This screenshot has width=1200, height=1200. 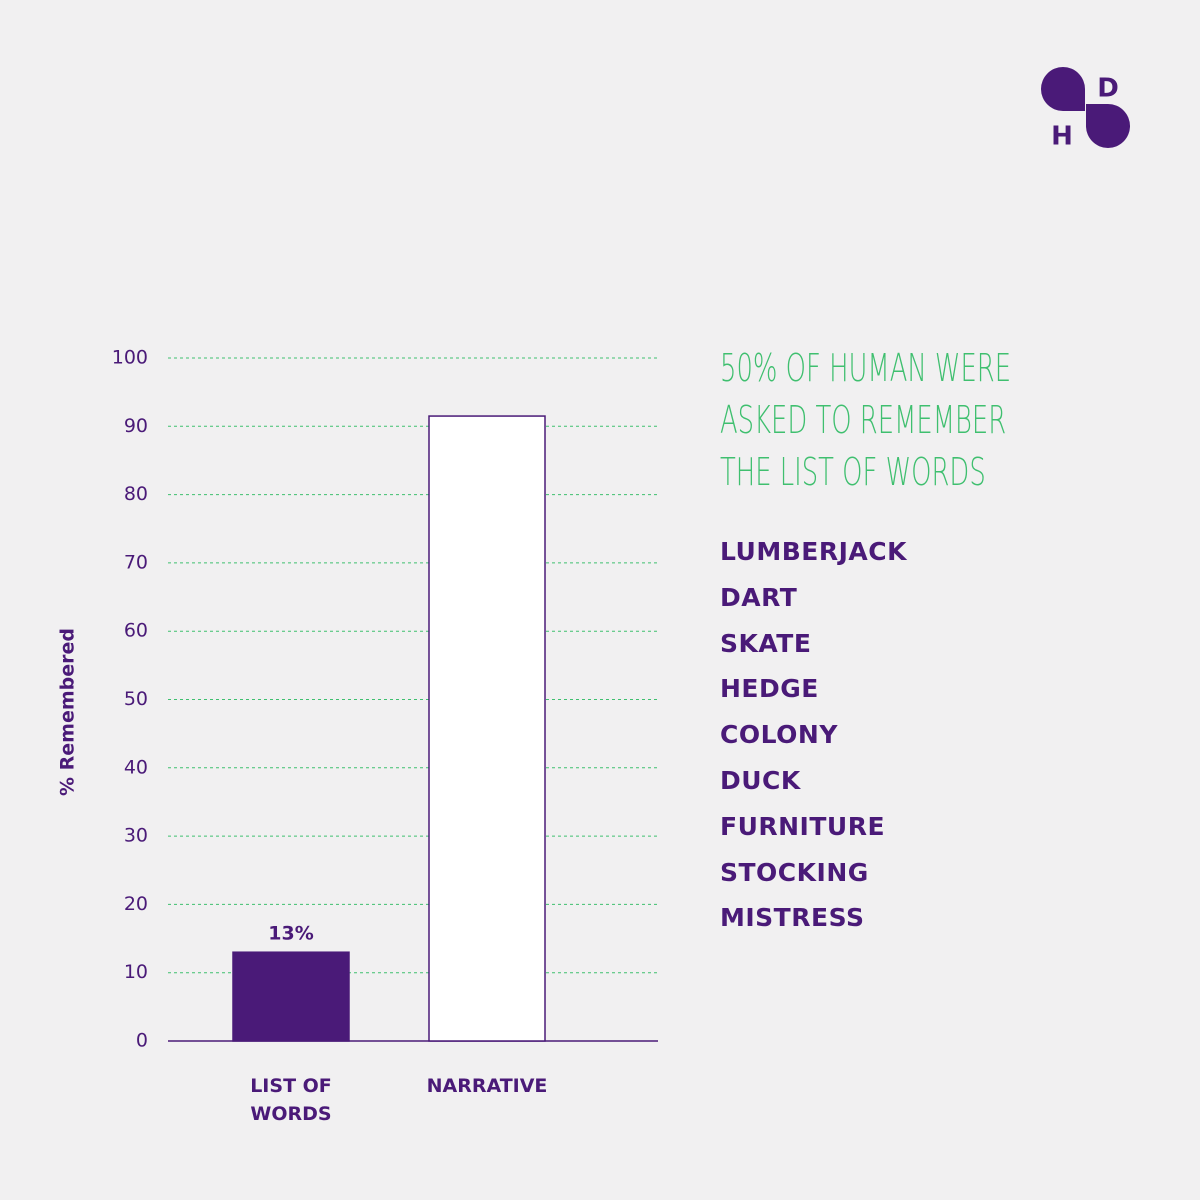 What do you see at coordinates (779, 735) in the screenshot?
I see `word-item: COLONY` at bounding box center [779, 735].